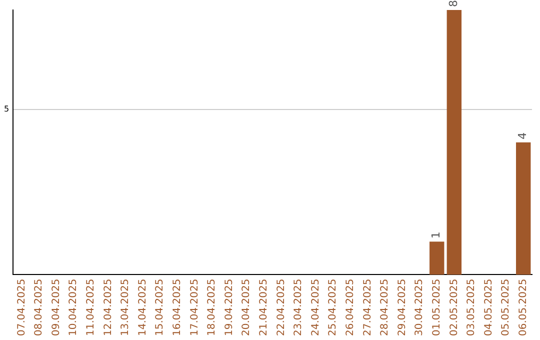 Image resolution: width=540 pixels, height=340 pixels. Describe the element at coordinates (246, 307) in the screenshot. I see `x-tick-label: 20.04.2025` at that location.